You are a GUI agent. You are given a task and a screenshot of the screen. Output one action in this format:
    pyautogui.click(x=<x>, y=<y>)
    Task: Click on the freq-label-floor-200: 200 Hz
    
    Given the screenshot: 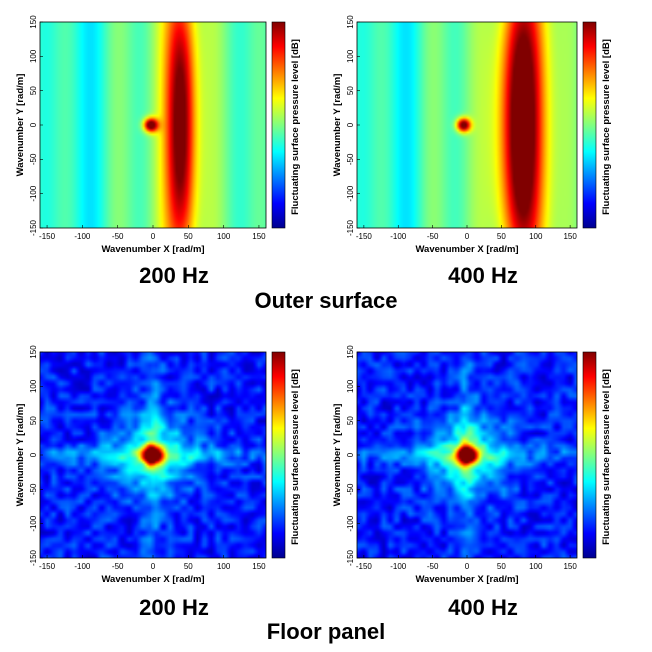 What is the action you would take?
    pyautogui.click(x=174, y=607)
    